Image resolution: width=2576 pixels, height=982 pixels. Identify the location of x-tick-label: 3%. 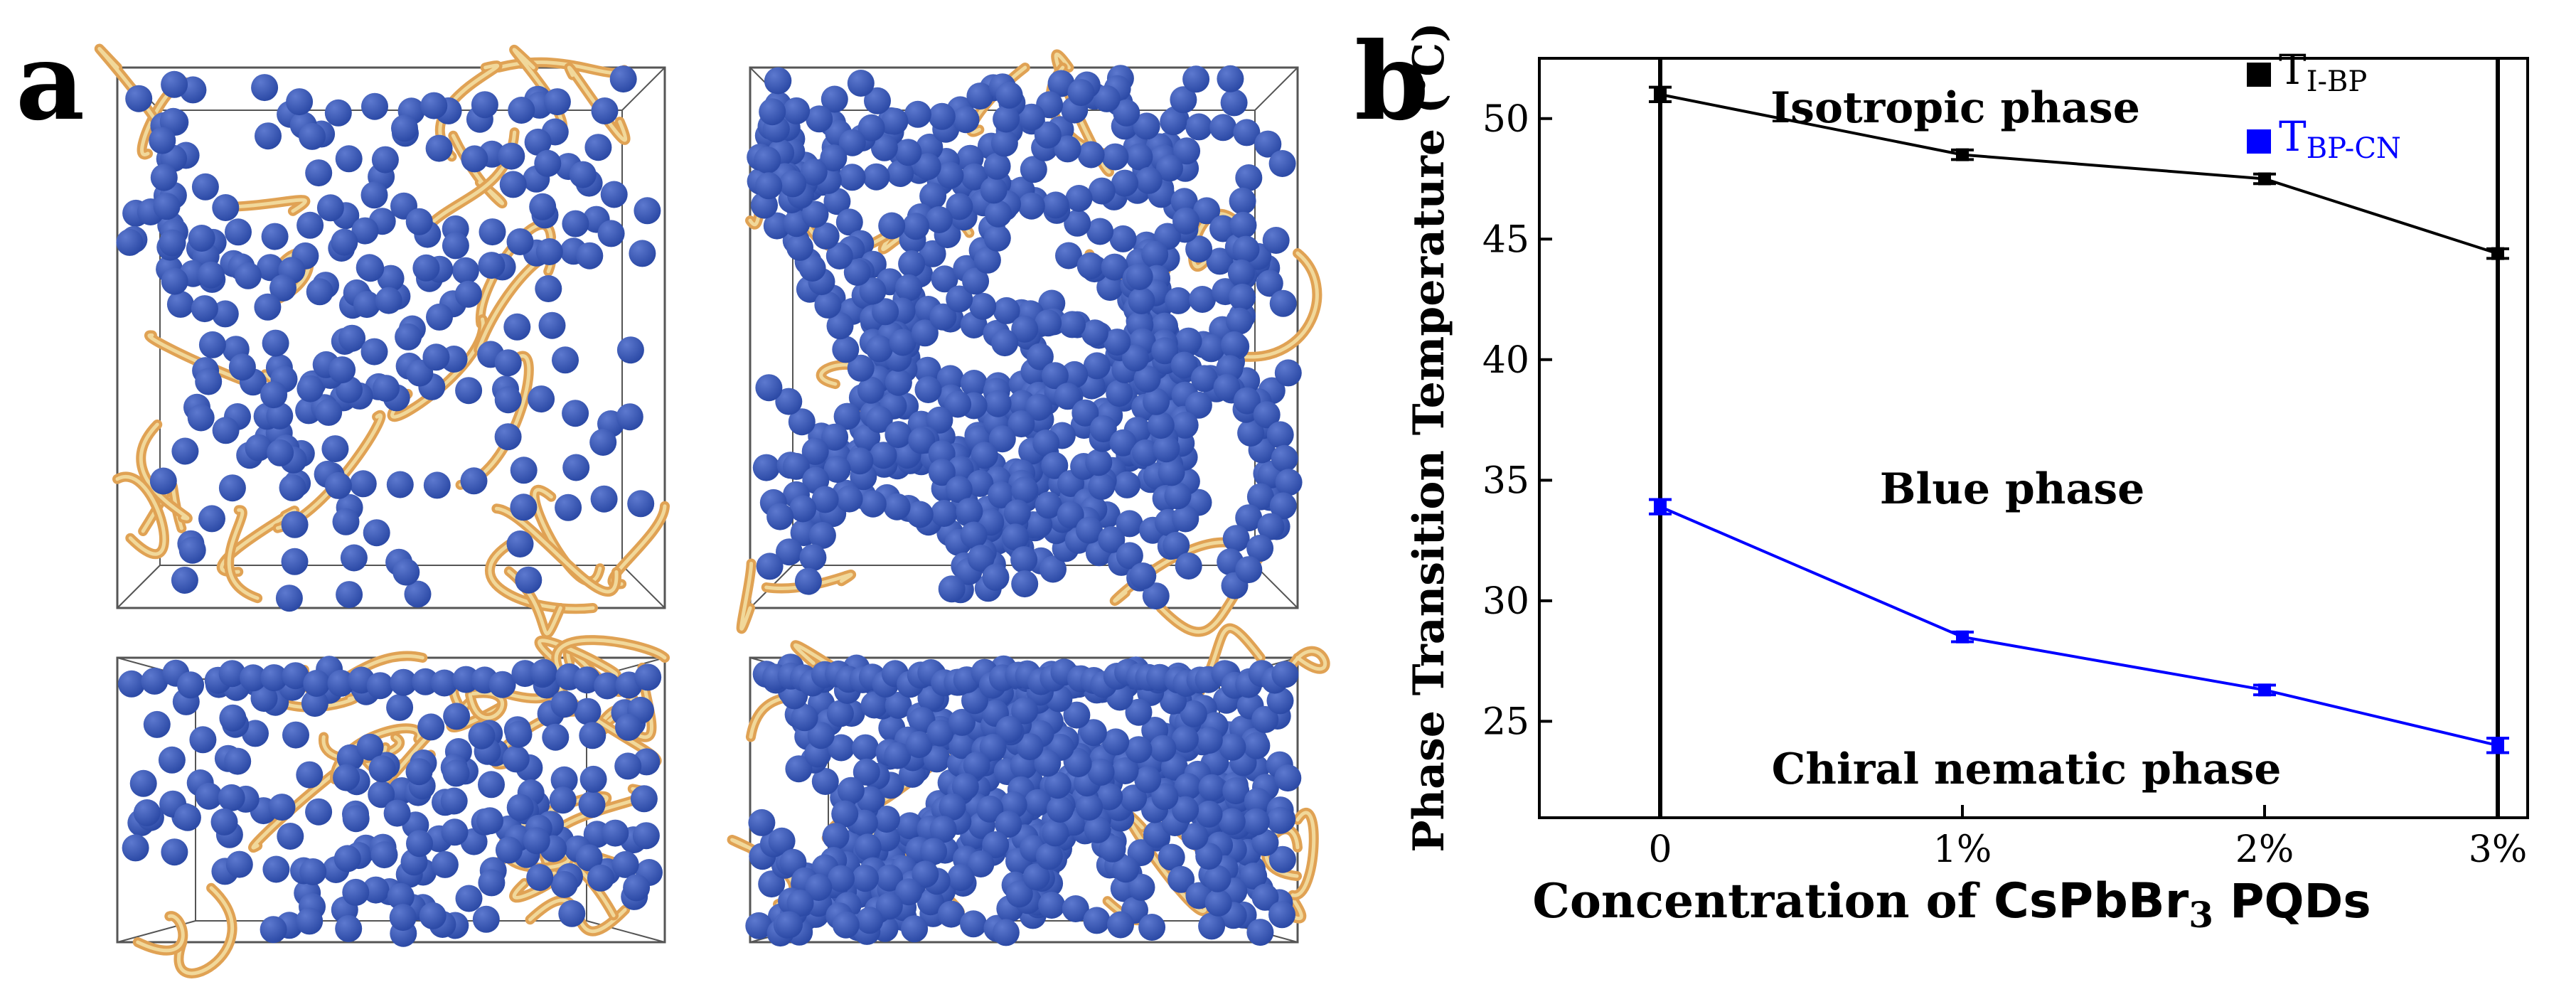
(2498, 850).